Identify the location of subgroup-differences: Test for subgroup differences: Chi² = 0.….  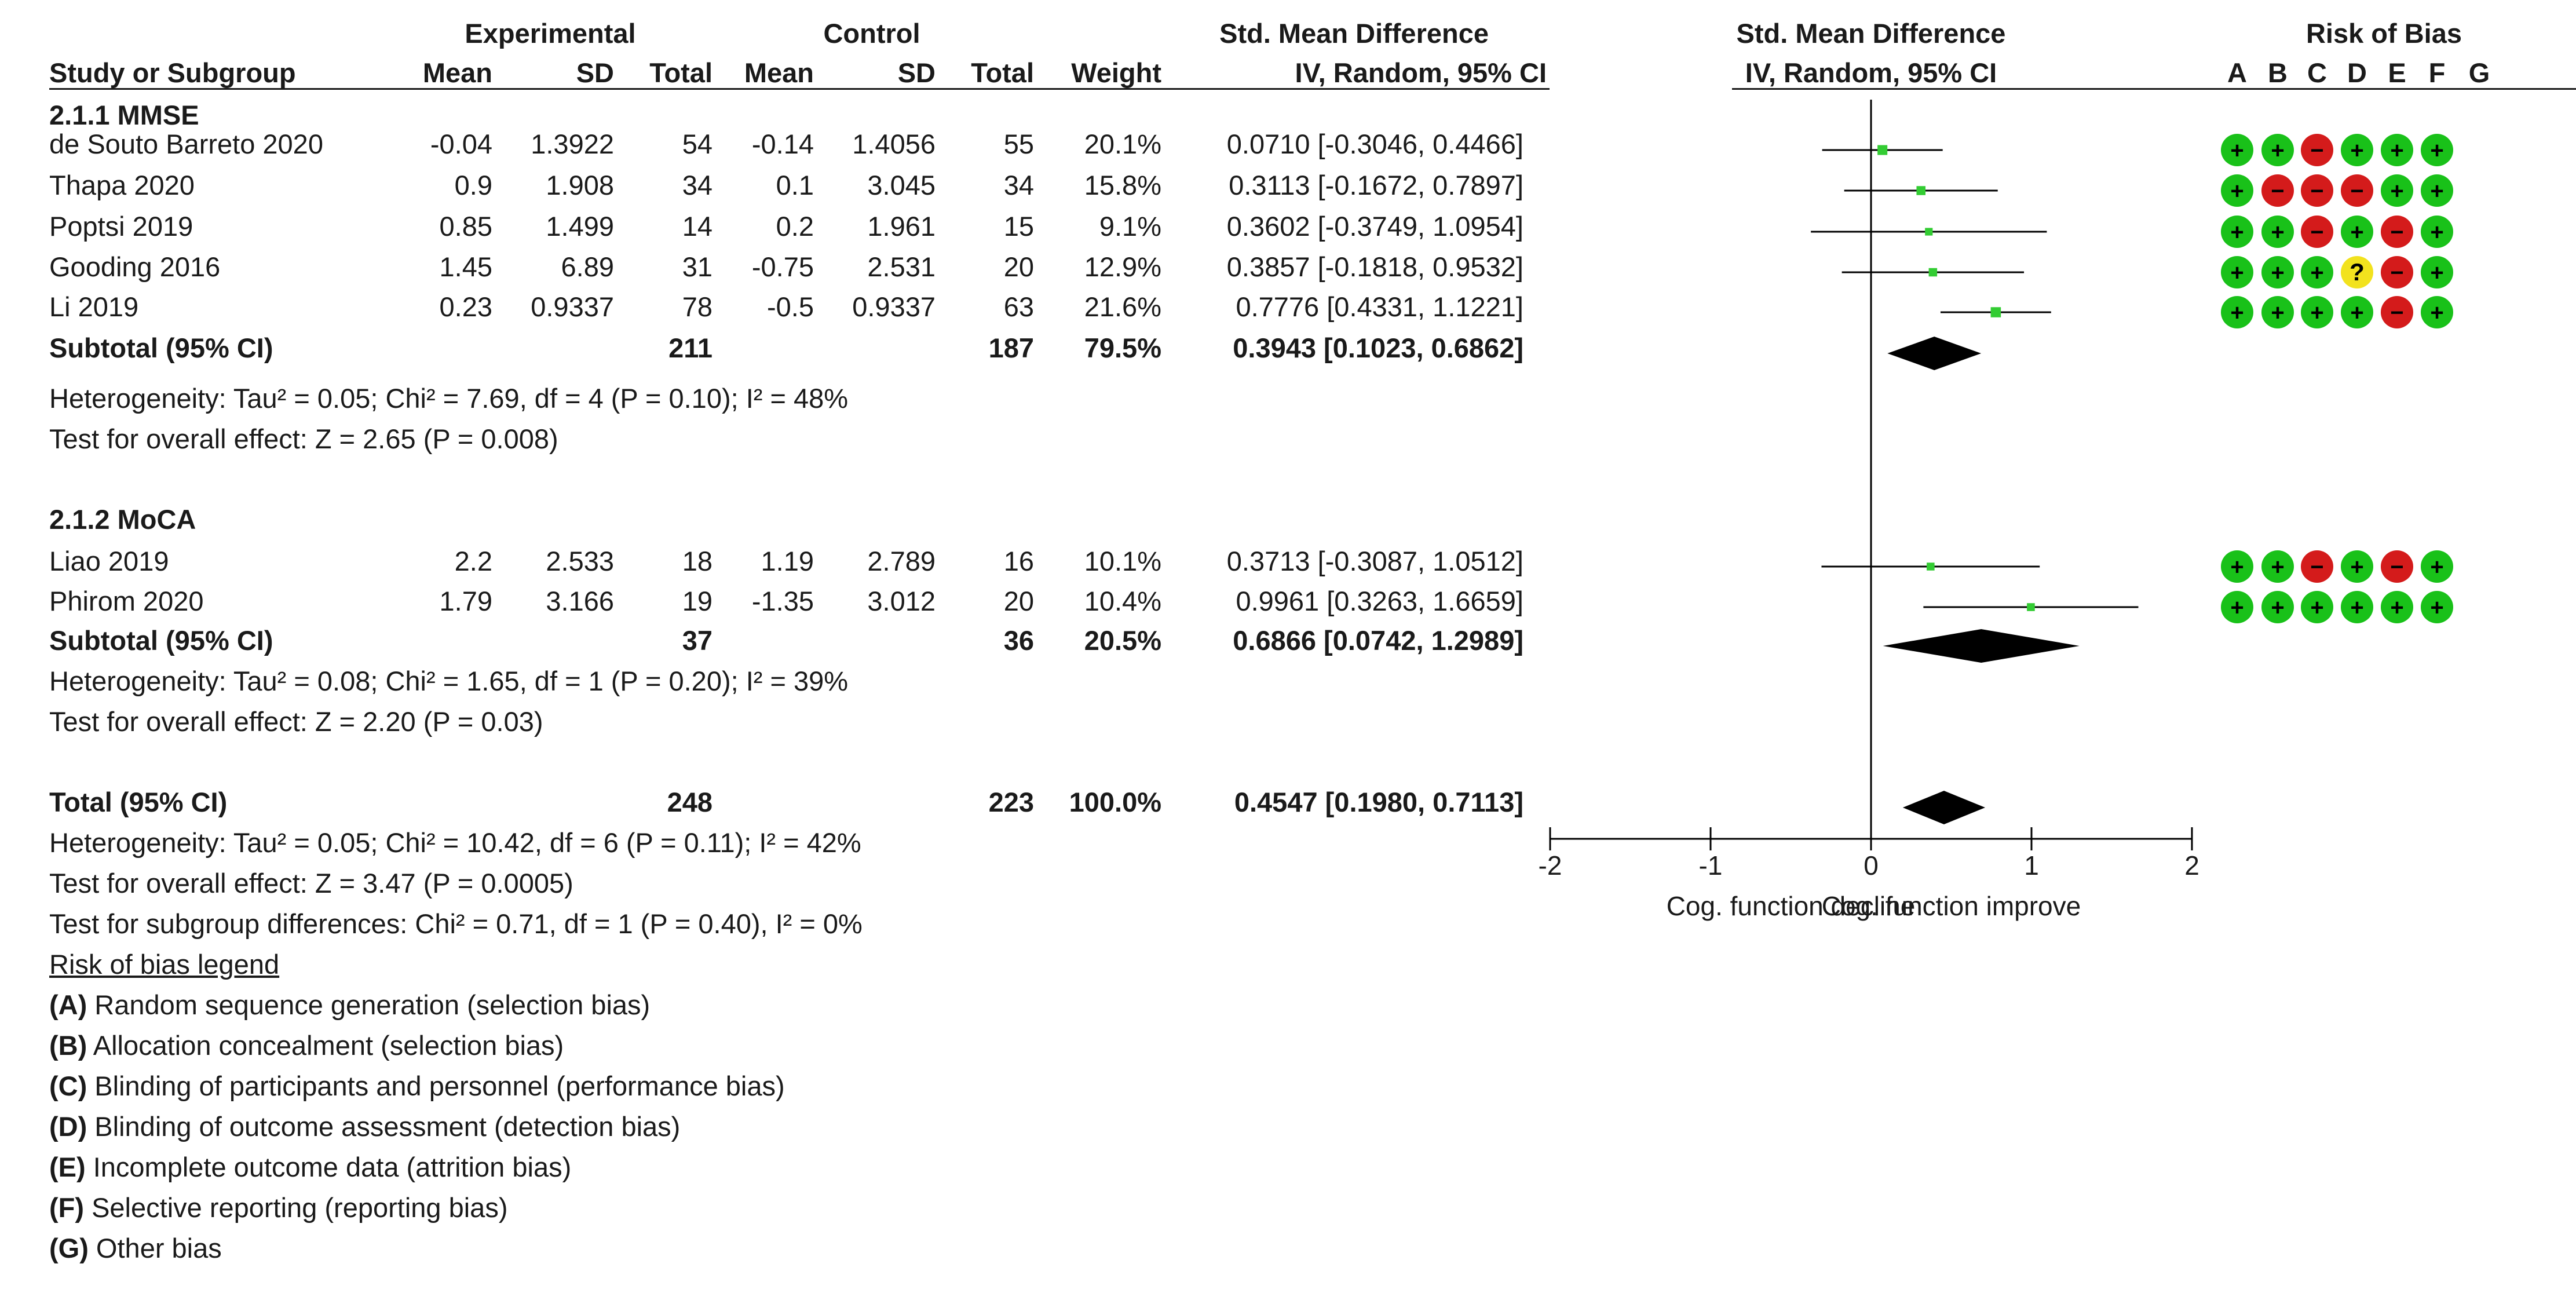
(456, 923).